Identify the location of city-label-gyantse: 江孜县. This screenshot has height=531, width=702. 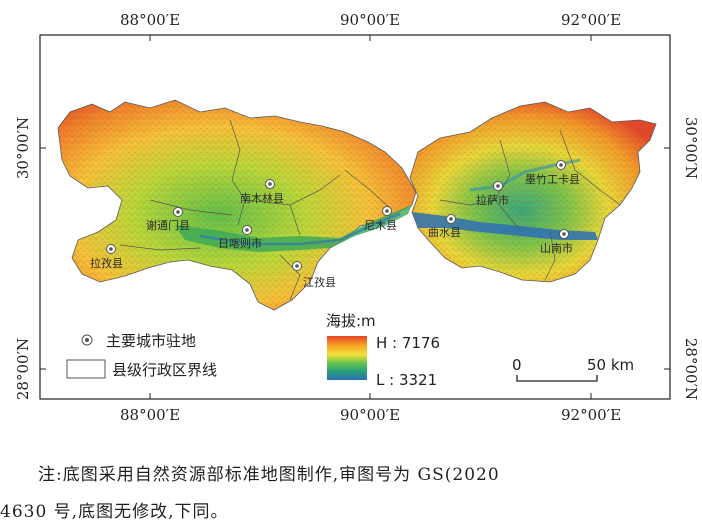
(319, 282).